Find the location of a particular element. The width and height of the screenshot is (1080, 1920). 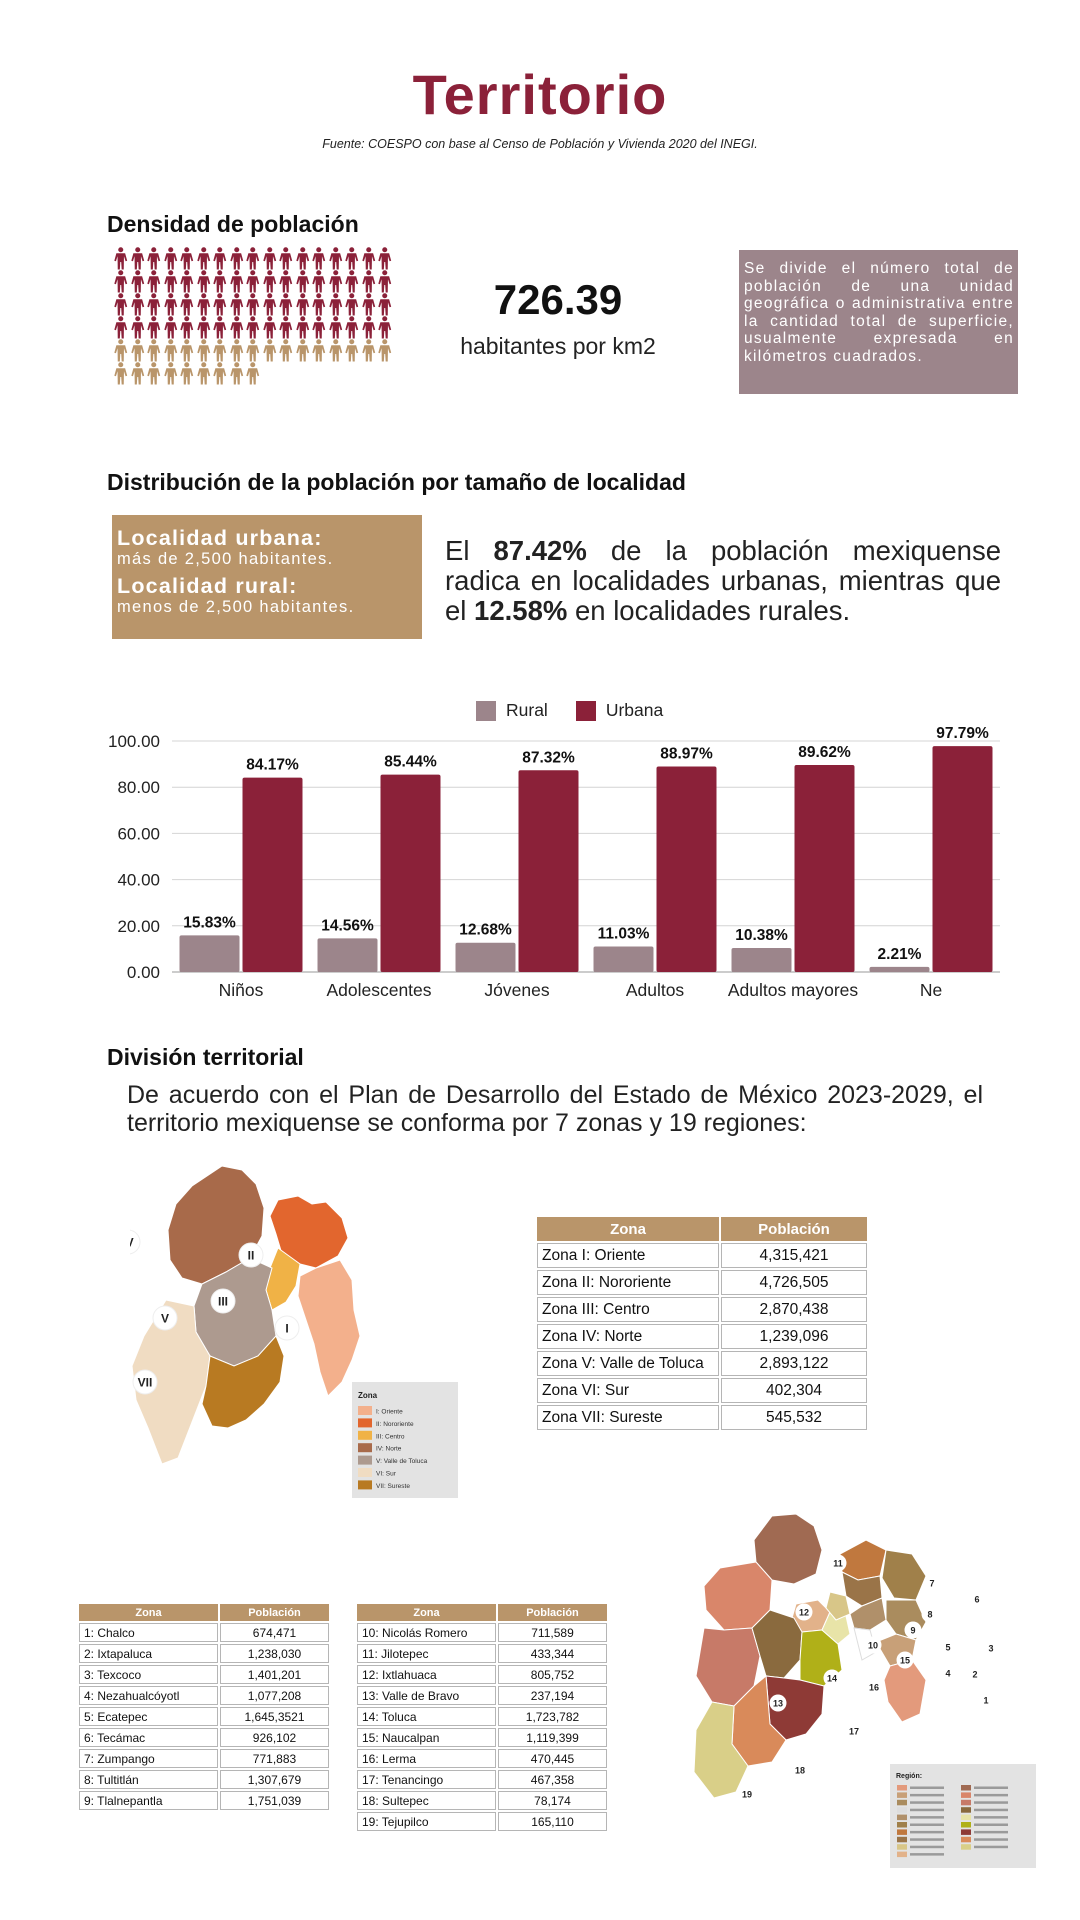

region-table-2-cell-name: 11: Jilotepec is located at coordinates (426, 1653).